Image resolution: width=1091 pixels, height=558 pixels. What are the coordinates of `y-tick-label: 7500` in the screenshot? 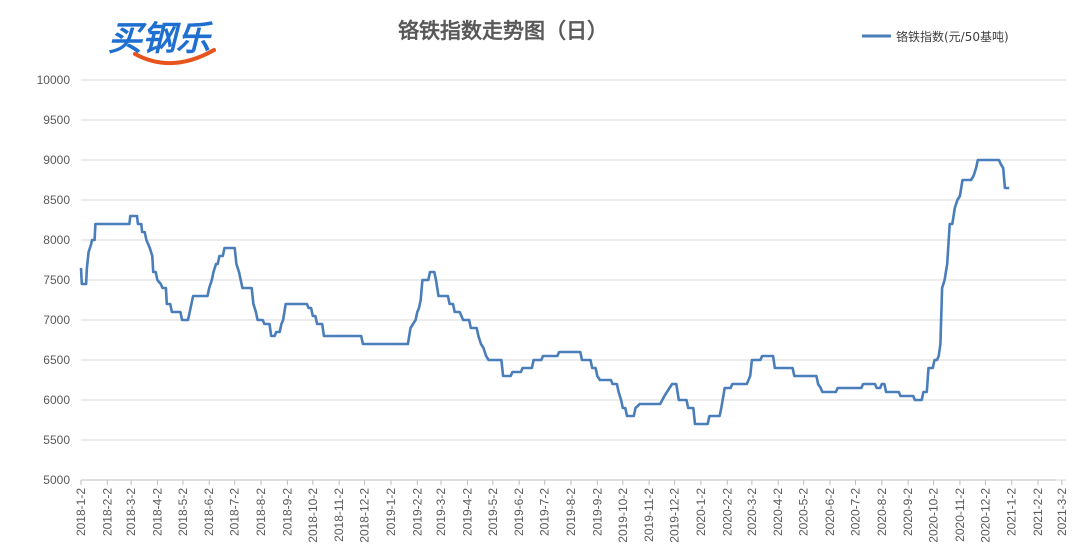 It's located at (56, 280).